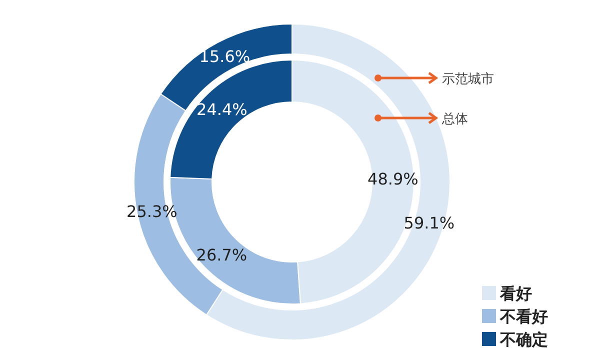  Describe the element at coordinates (523, 339) in the screenshot. I see `legend-label: 不确定` at that location.